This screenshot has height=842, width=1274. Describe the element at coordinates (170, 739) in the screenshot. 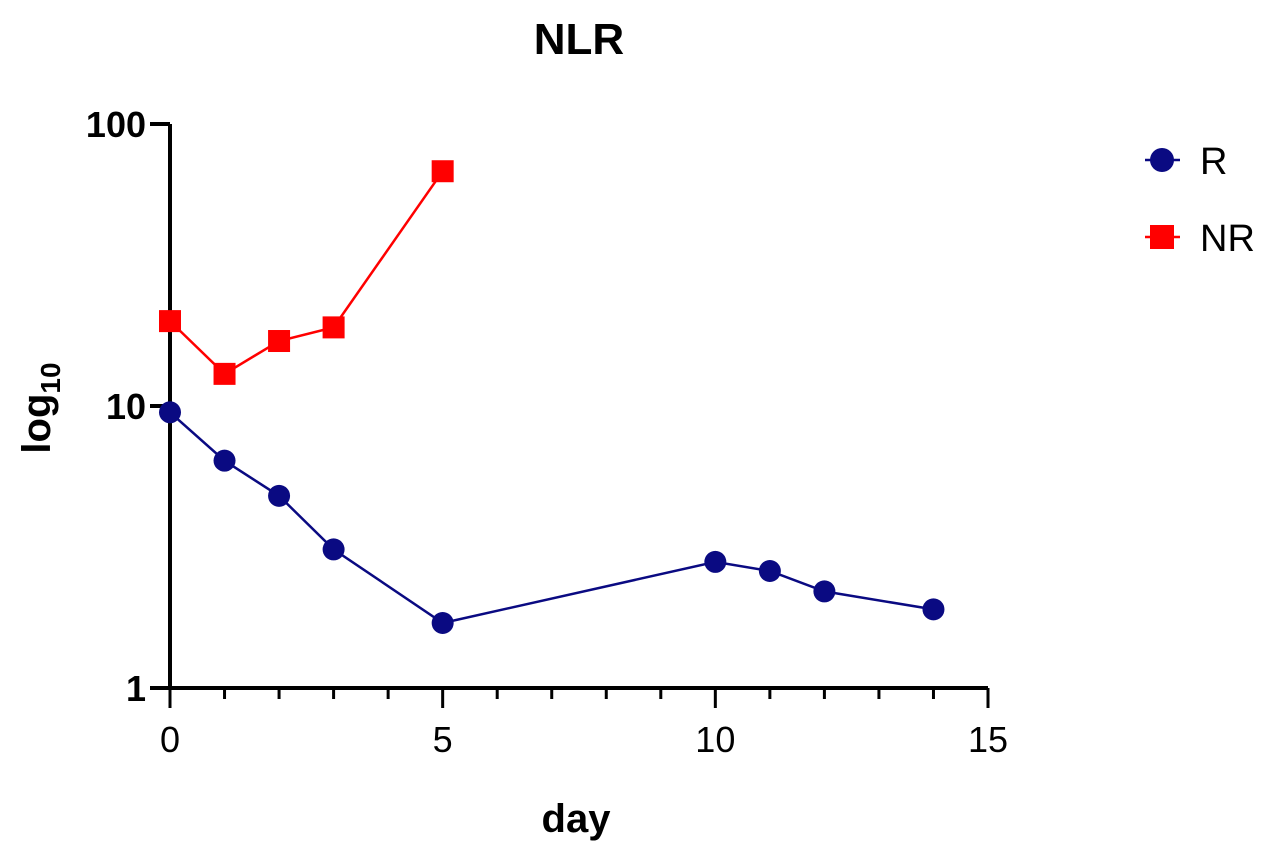

I see `x-tick-label: 0` at that location.